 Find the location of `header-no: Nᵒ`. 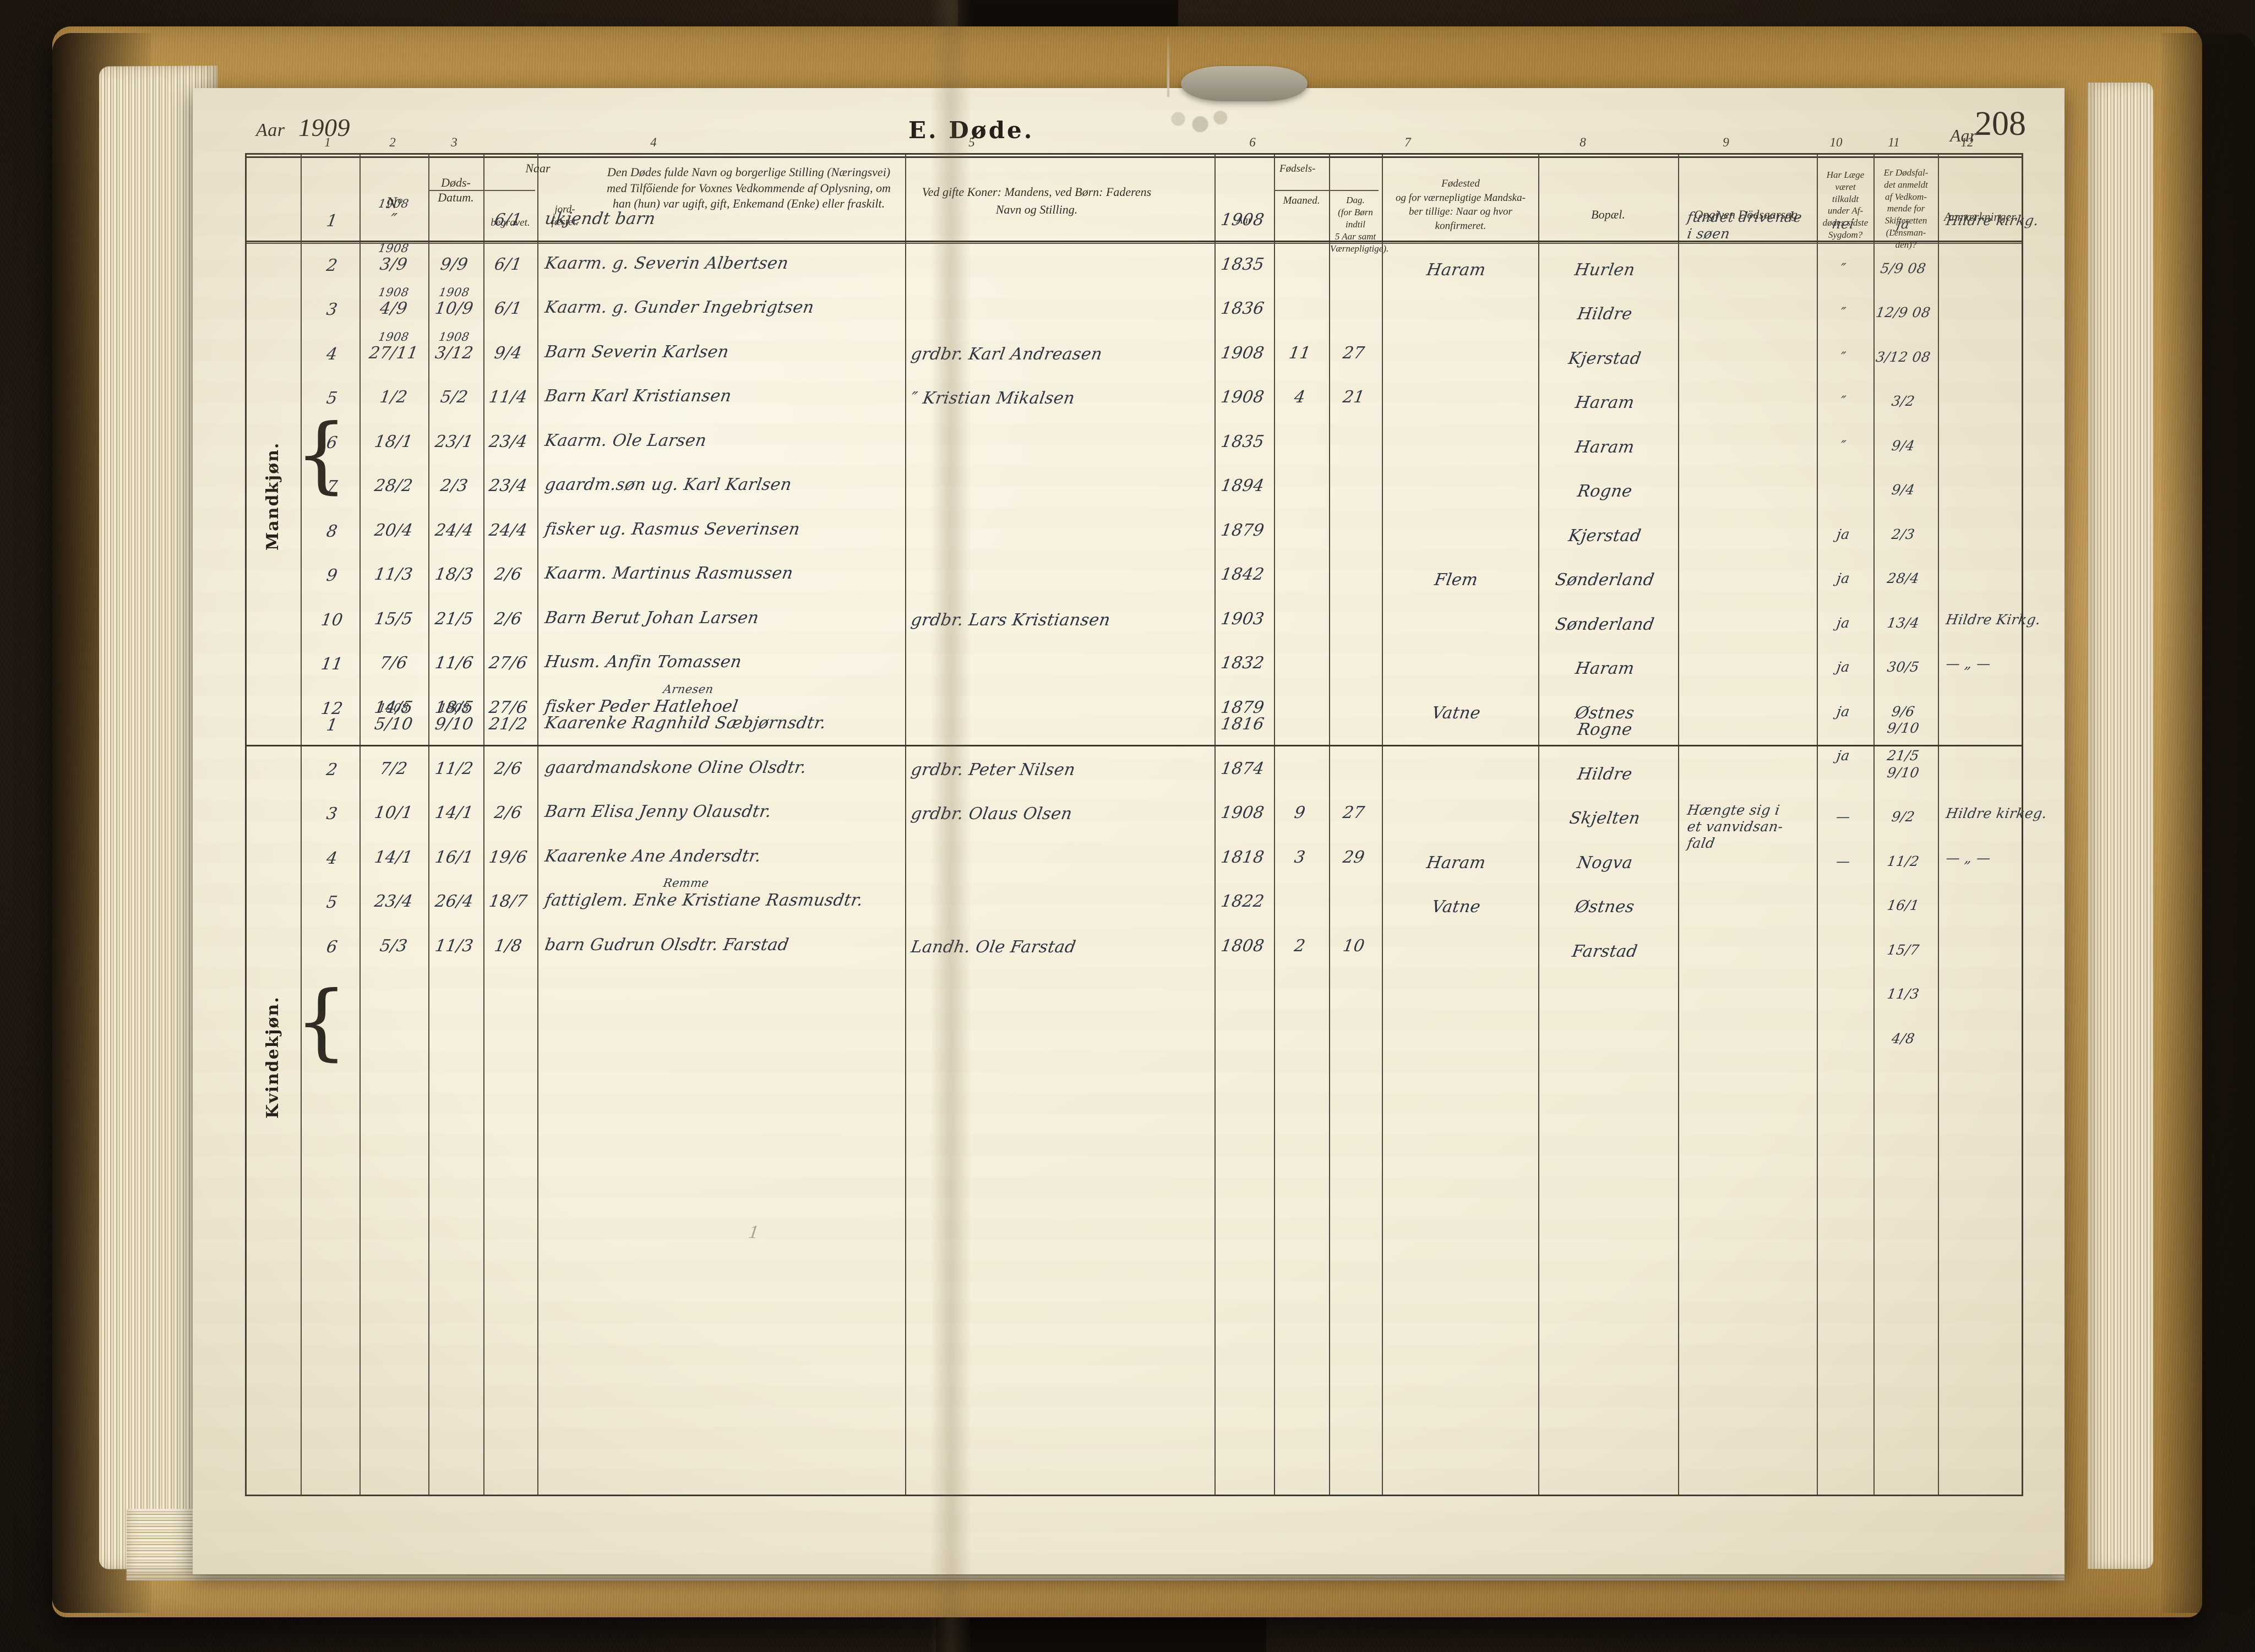

header-no: Nᵒ is located at coordinates (394, 203).